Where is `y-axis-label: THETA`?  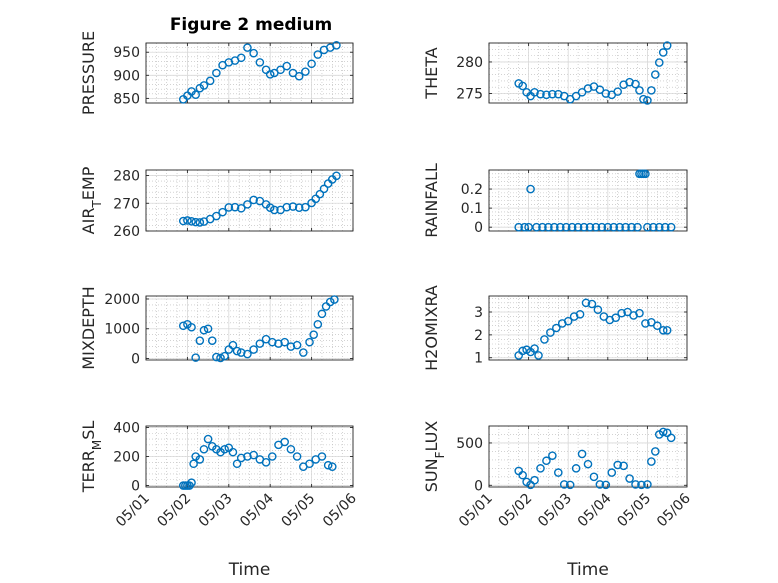
y-axis-label: THETA is located at coordinates (431, 73).